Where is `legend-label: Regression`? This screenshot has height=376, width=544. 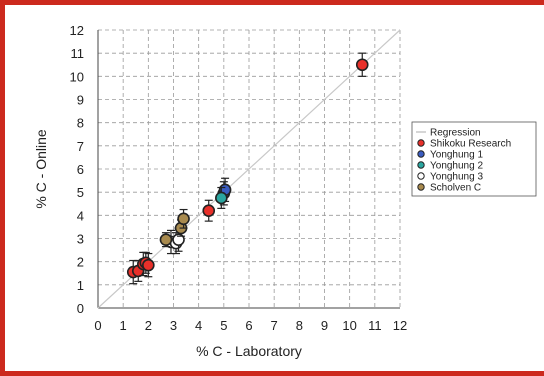 legend-label: Regression is located at coordinates (455, 133).